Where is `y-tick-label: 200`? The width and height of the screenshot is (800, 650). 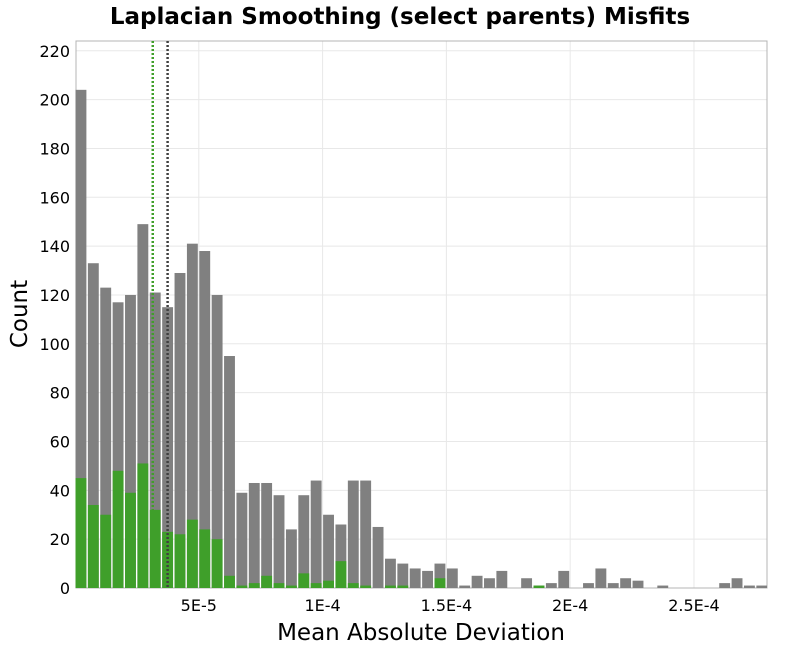 y-tick-label: 200 is located at coordinates (54, 100).